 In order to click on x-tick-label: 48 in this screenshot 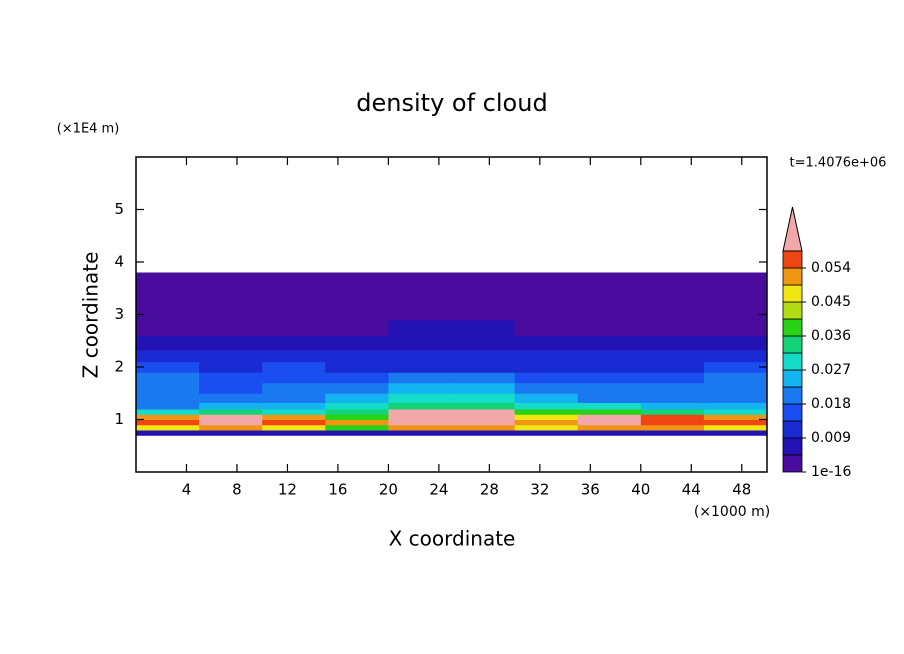, I will do `click(741, 490)`.